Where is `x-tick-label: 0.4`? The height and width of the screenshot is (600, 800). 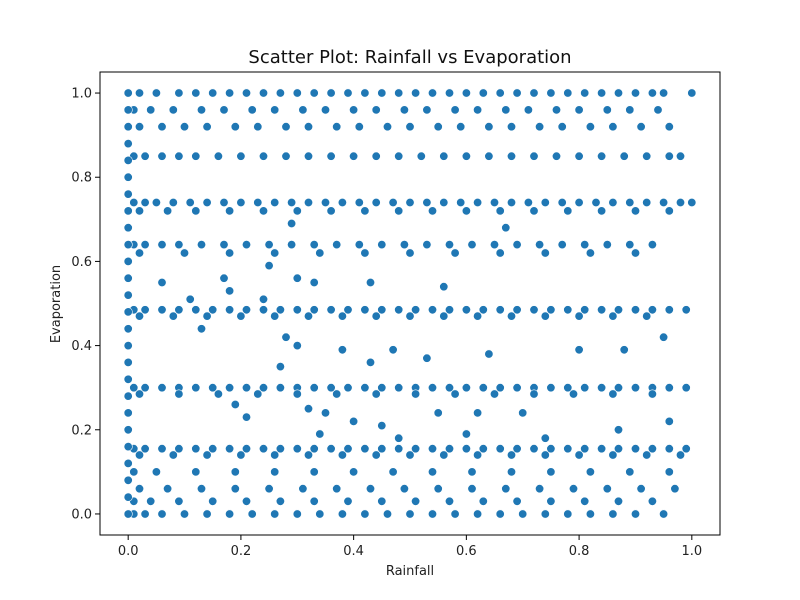 x-tick-label: 0.4 is located at coordinates (353, 551).